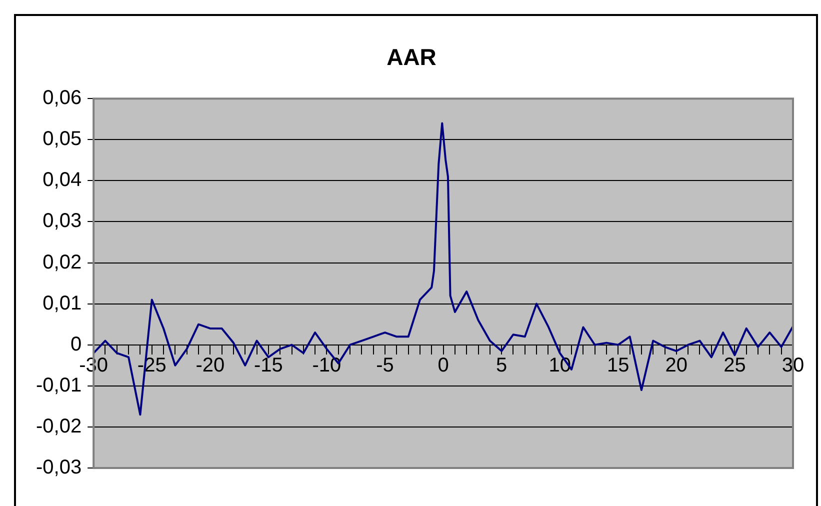  Describe the element at coordinates (62, 180) in the screenshot. I see `y-tick-label: 0,04` at that location.